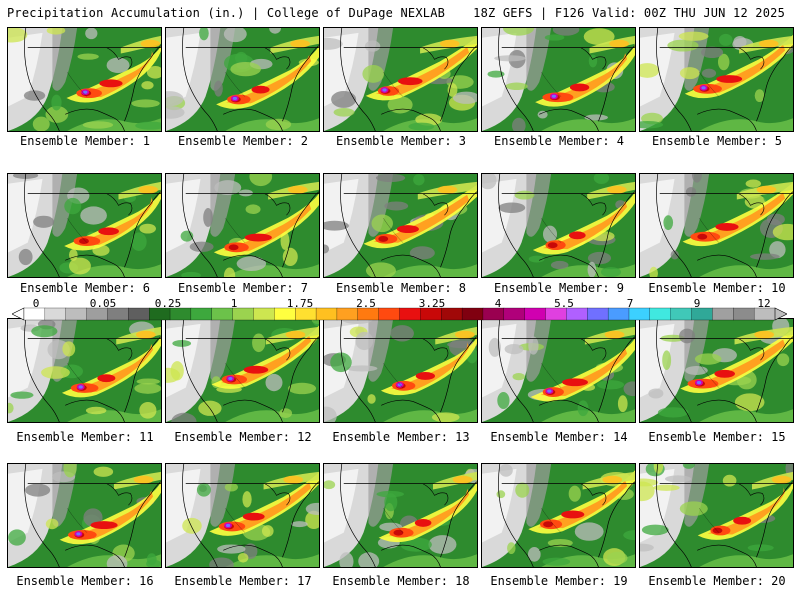 Image resolution: width=800 pixels, height=600 pixels. What do you see at coordinates (243, 288) in the screenshot?
I see `ensemble-member-label: Ensemble Member: 7` at bounding box center [243, 288].